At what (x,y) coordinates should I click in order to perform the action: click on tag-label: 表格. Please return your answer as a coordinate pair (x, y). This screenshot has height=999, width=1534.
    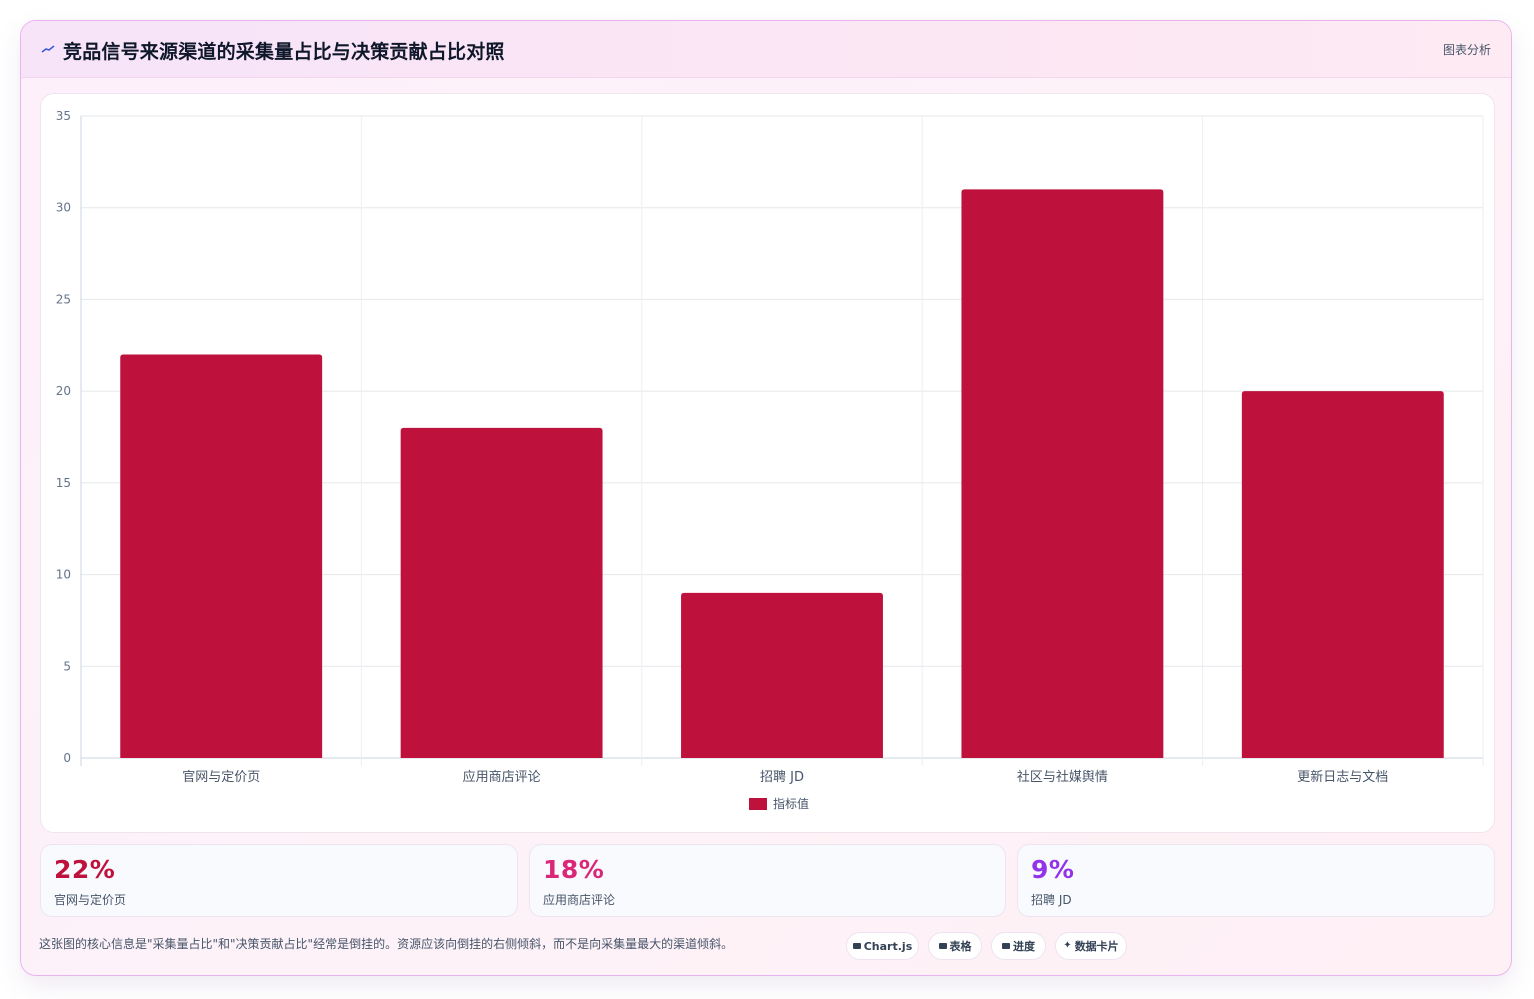
    Looking at the image, I should click on (960, 946).